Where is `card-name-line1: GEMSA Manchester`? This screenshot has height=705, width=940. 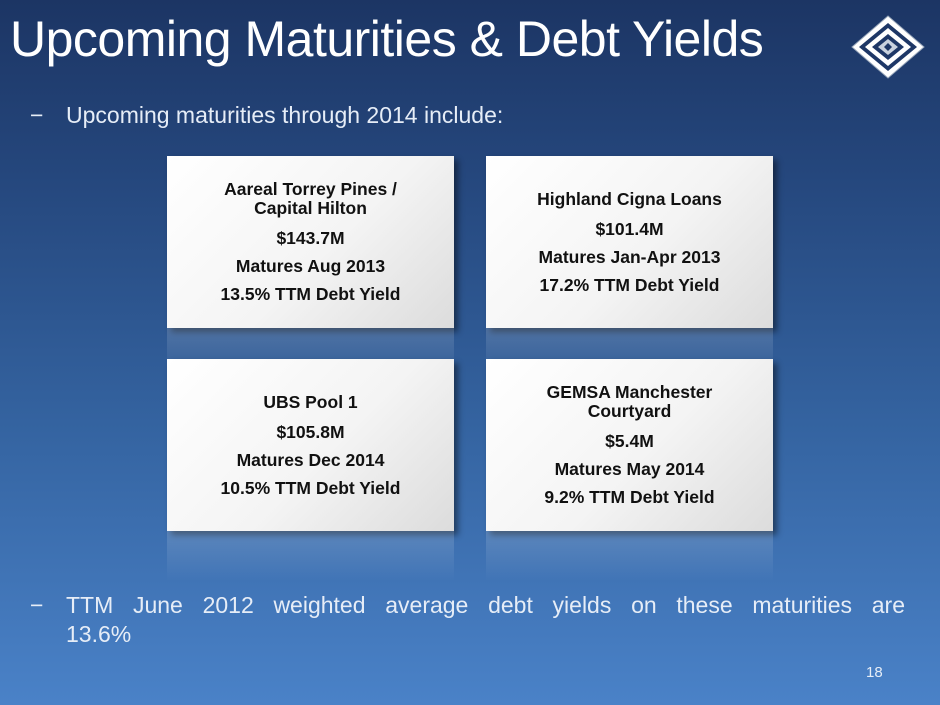
card-name-line1: GEMSA Manchester is located at coordinates (629, 392).